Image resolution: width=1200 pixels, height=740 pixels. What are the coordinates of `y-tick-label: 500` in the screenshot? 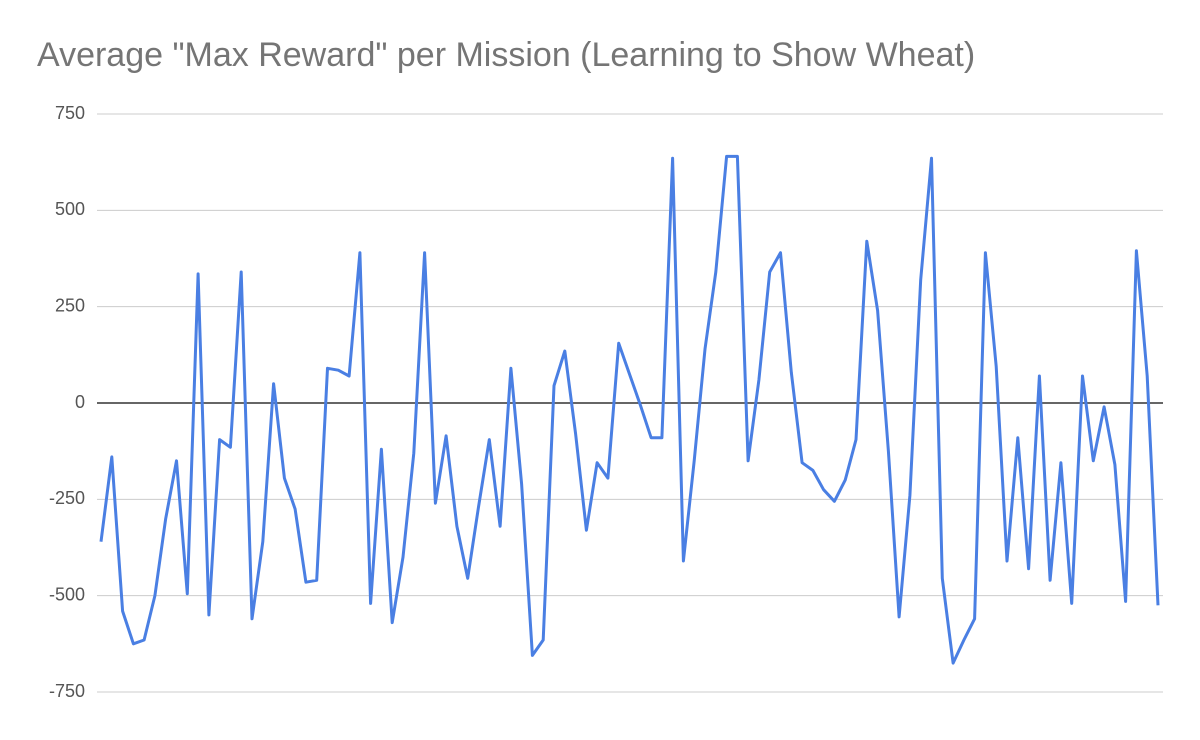 It's located at (70, 209).